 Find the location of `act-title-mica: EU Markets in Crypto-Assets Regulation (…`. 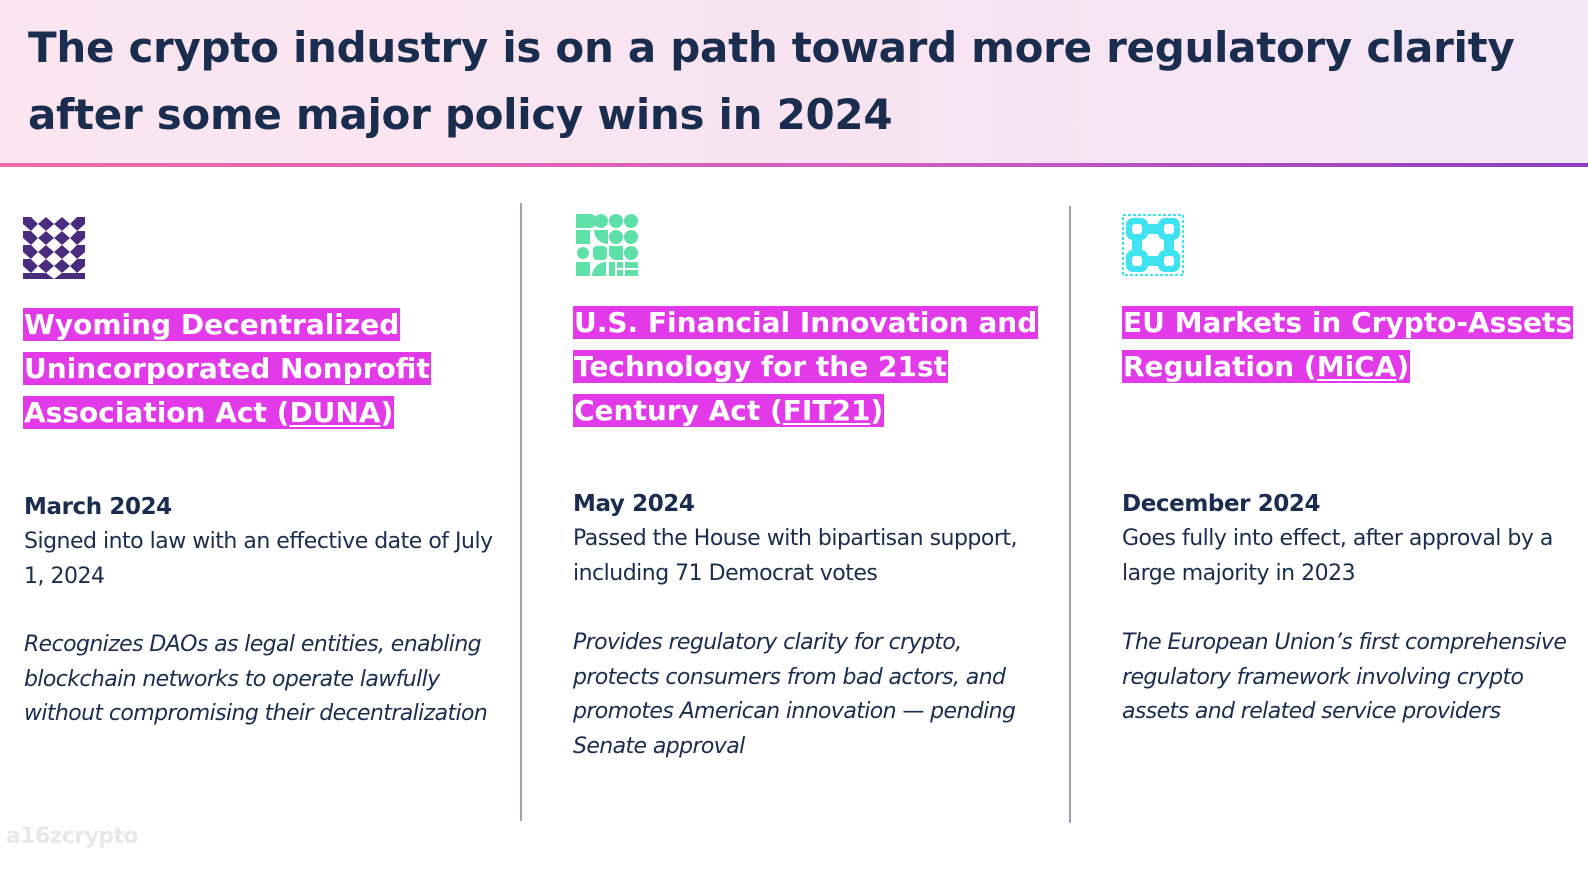

act-title-mica: EU Markets in Crypto-Assets Regulation (… is located at coordinates (1352, 345).